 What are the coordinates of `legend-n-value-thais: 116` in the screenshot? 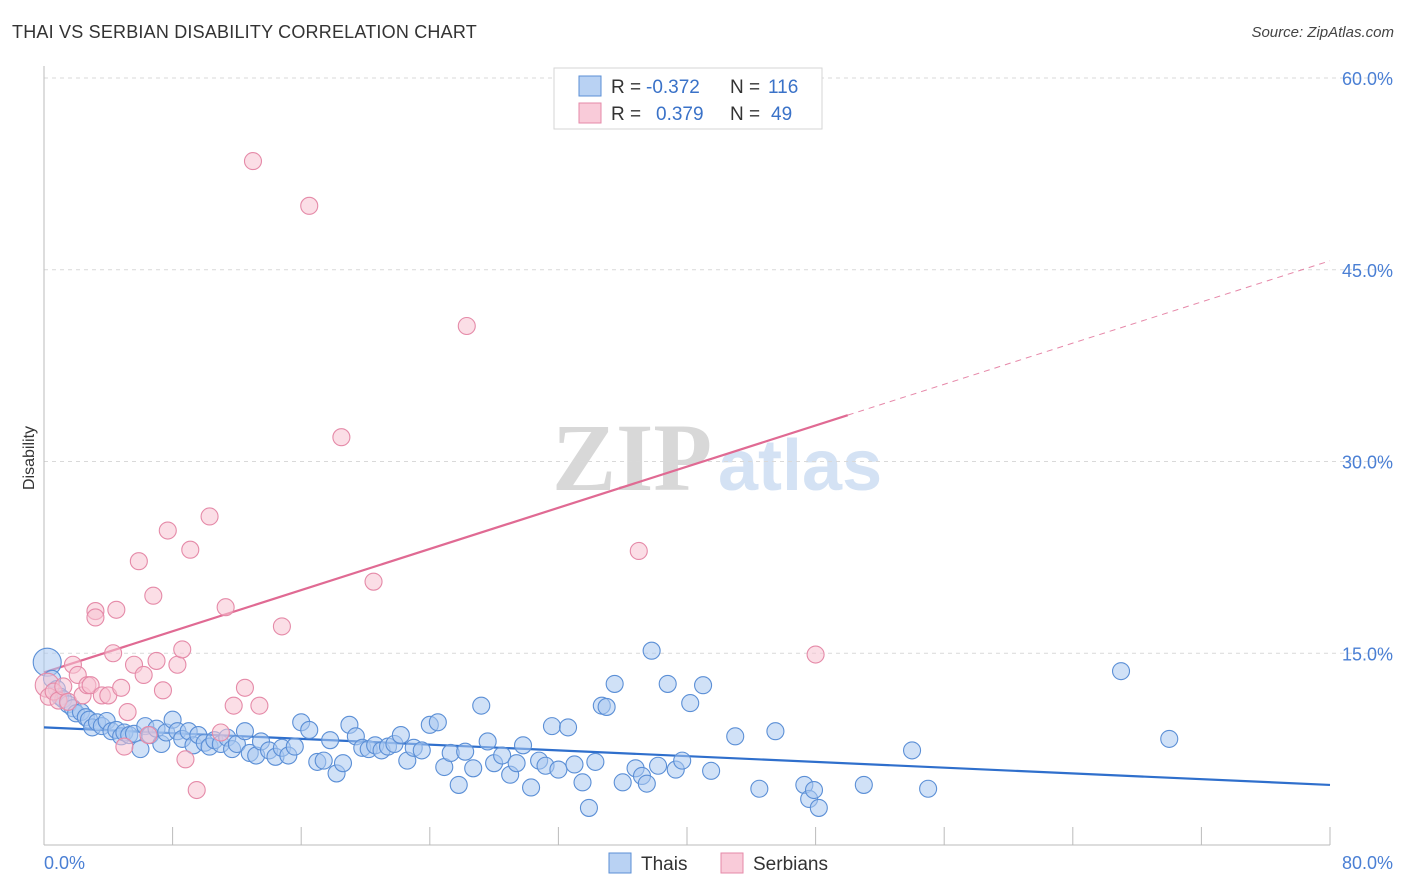 It's located at (783, 87).